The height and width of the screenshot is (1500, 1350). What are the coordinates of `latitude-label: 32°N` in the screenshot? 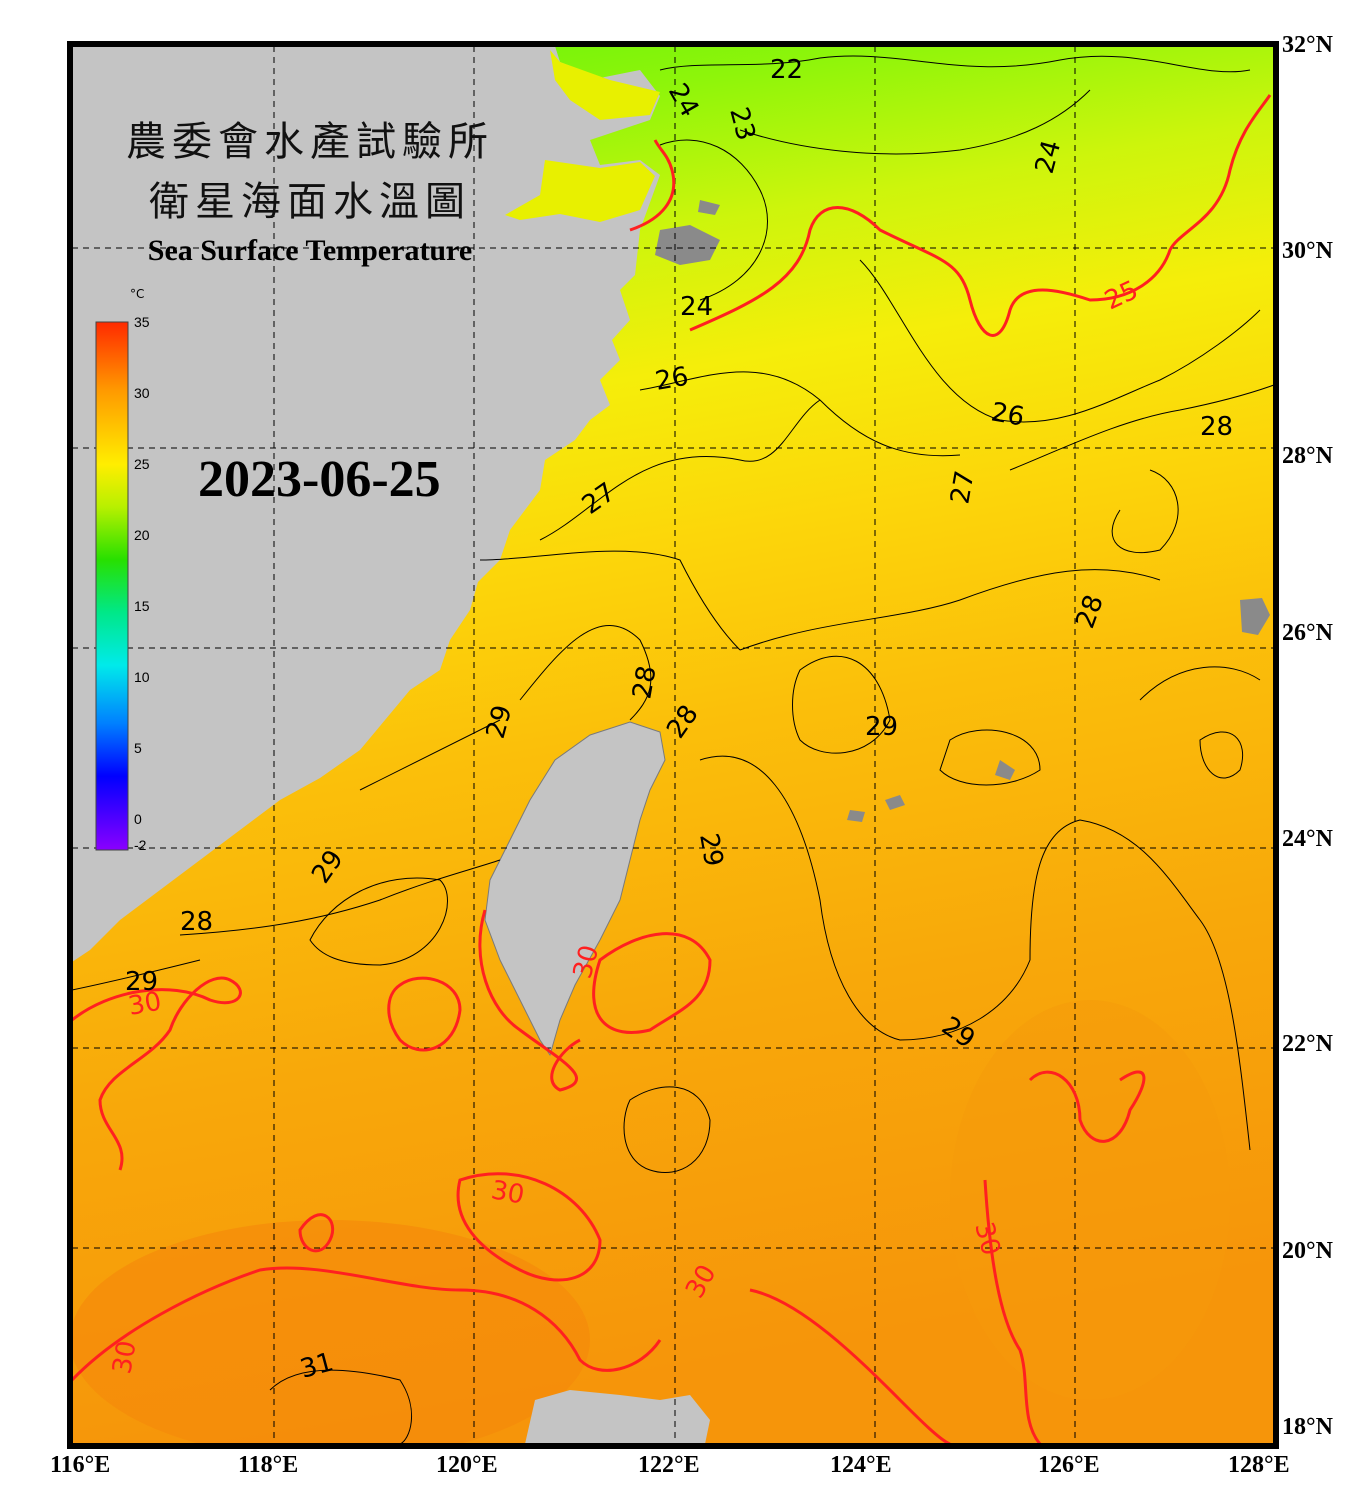 It's located at (1307, 45).